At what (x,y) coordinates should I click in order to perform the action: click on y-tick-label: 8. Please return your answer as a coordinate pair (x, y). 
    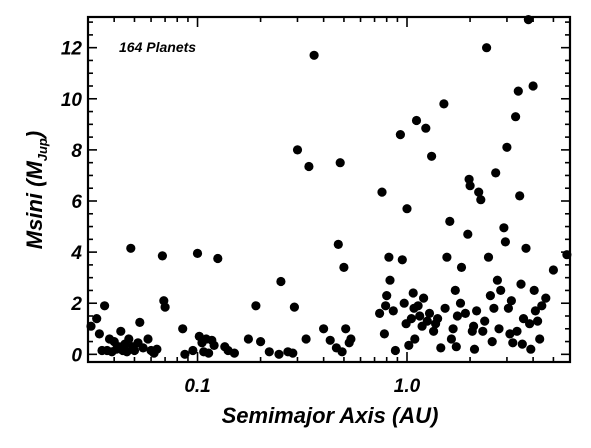
    Looking at the image, I should click on (76, 151).